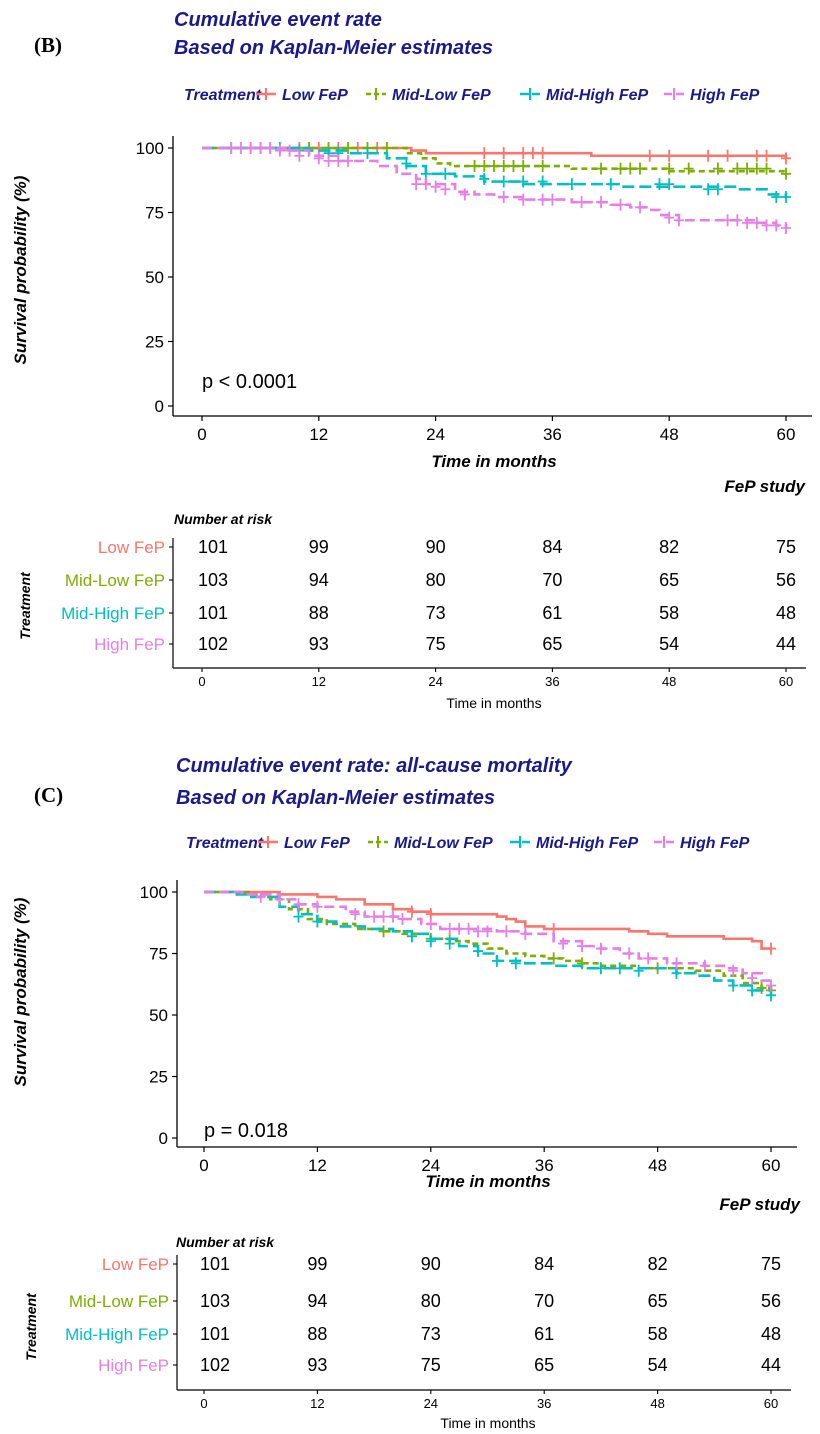  What do you see at coordinates (154, 277) in the screenshot?
I see `y-tick-label: 50` at bounding box center [154, 277].